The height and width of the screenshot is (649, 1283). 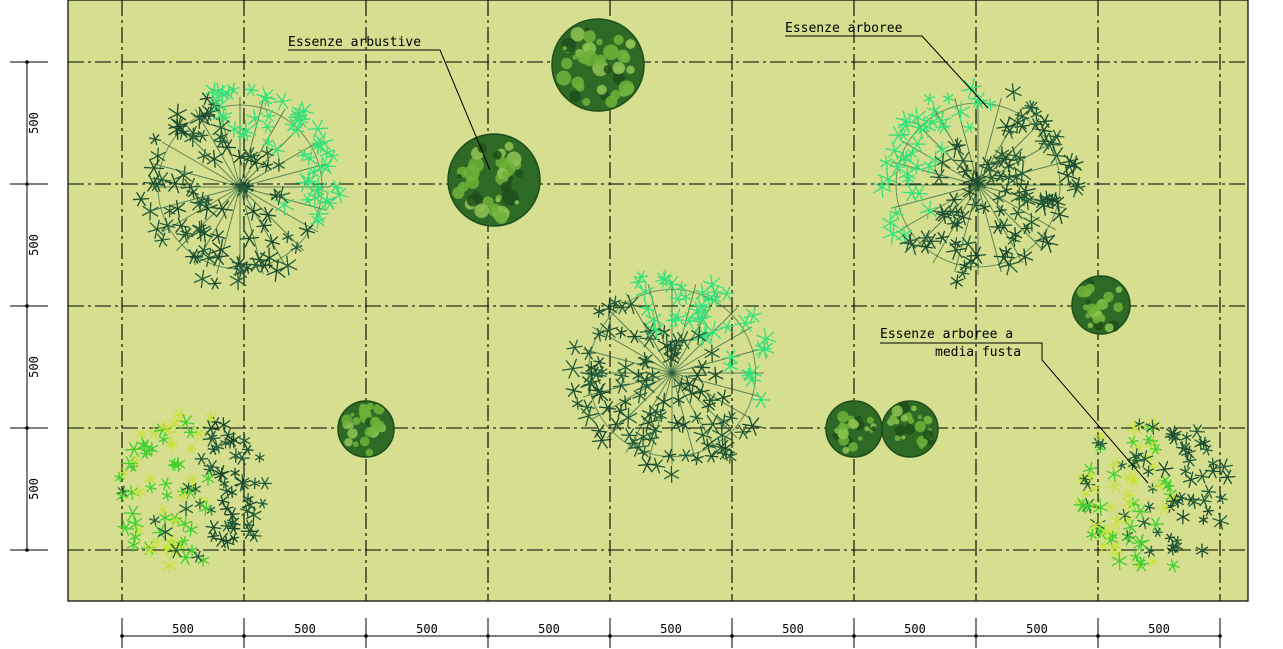 I want to click on label-trees: Essenze arboree, so click(x=887, y=65).